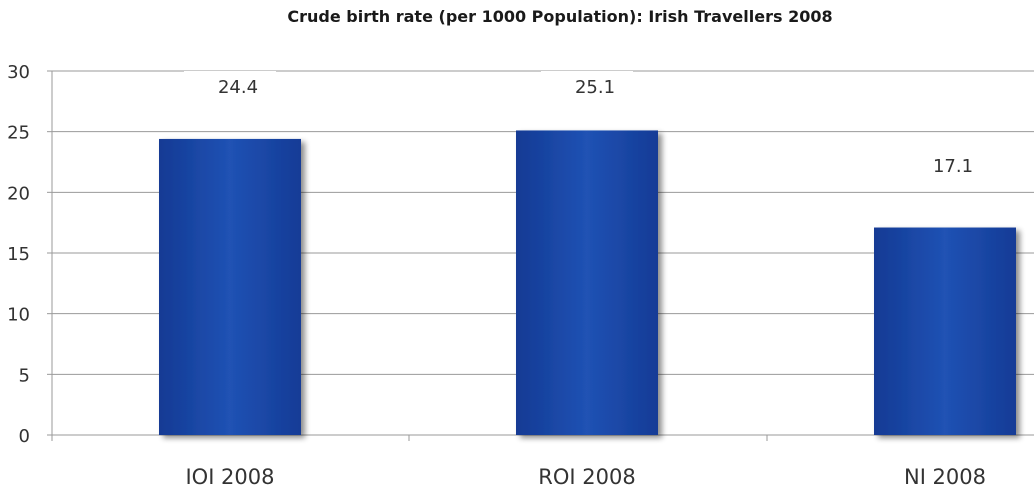 This screenshot has height=494, width=1034. What do you see at coordinates (945, 477) in the screenshot?
I see `x-category-label: NI 2008` at bounding box center [945, 477].